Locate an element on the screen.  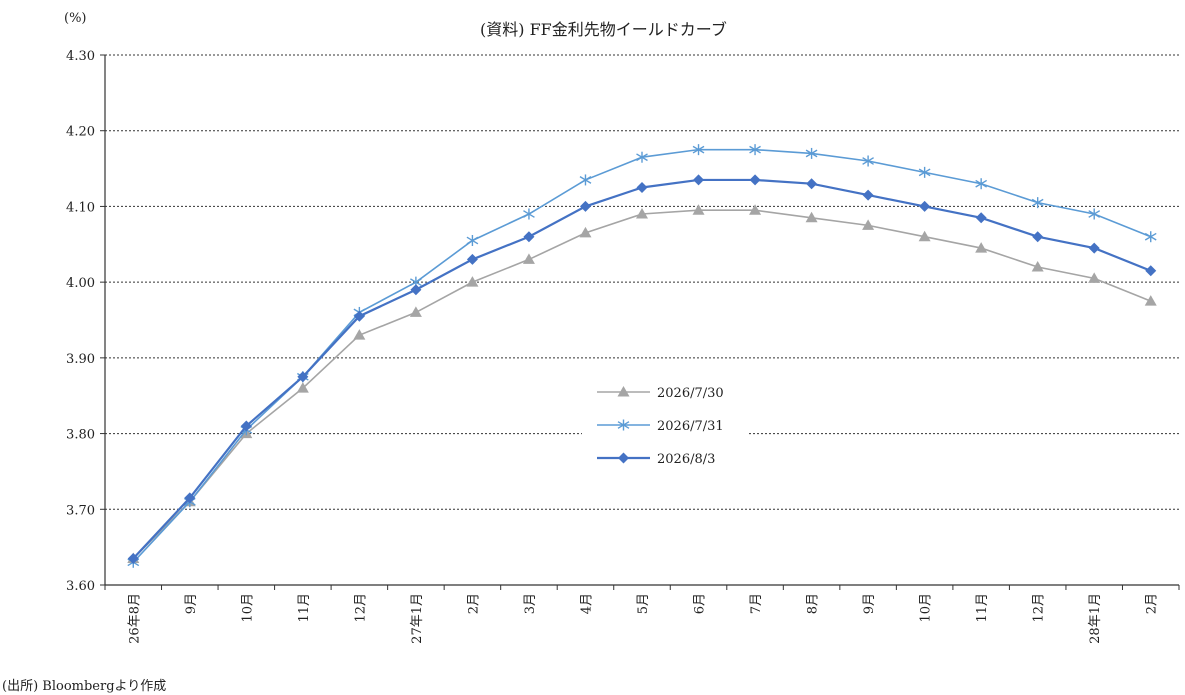
y-tick-label: 3.70 is located at coordinates (80, 510).